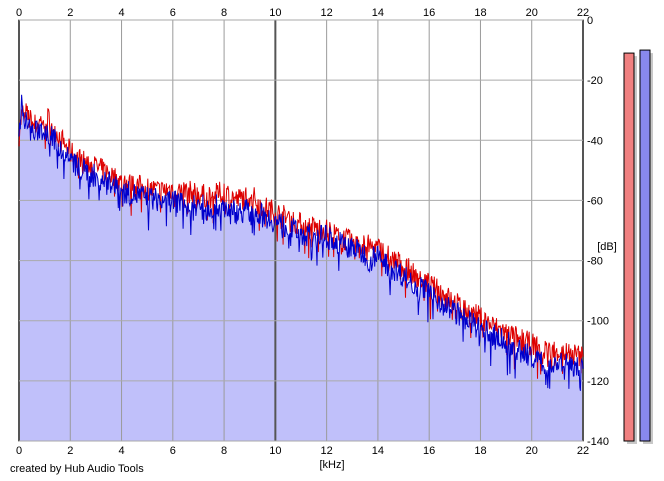 This screenshot has height=481, width=664. Describe the element at coordinates (275, 13) in the screenshot. I see `x-tick-label-top: 10` at that location.